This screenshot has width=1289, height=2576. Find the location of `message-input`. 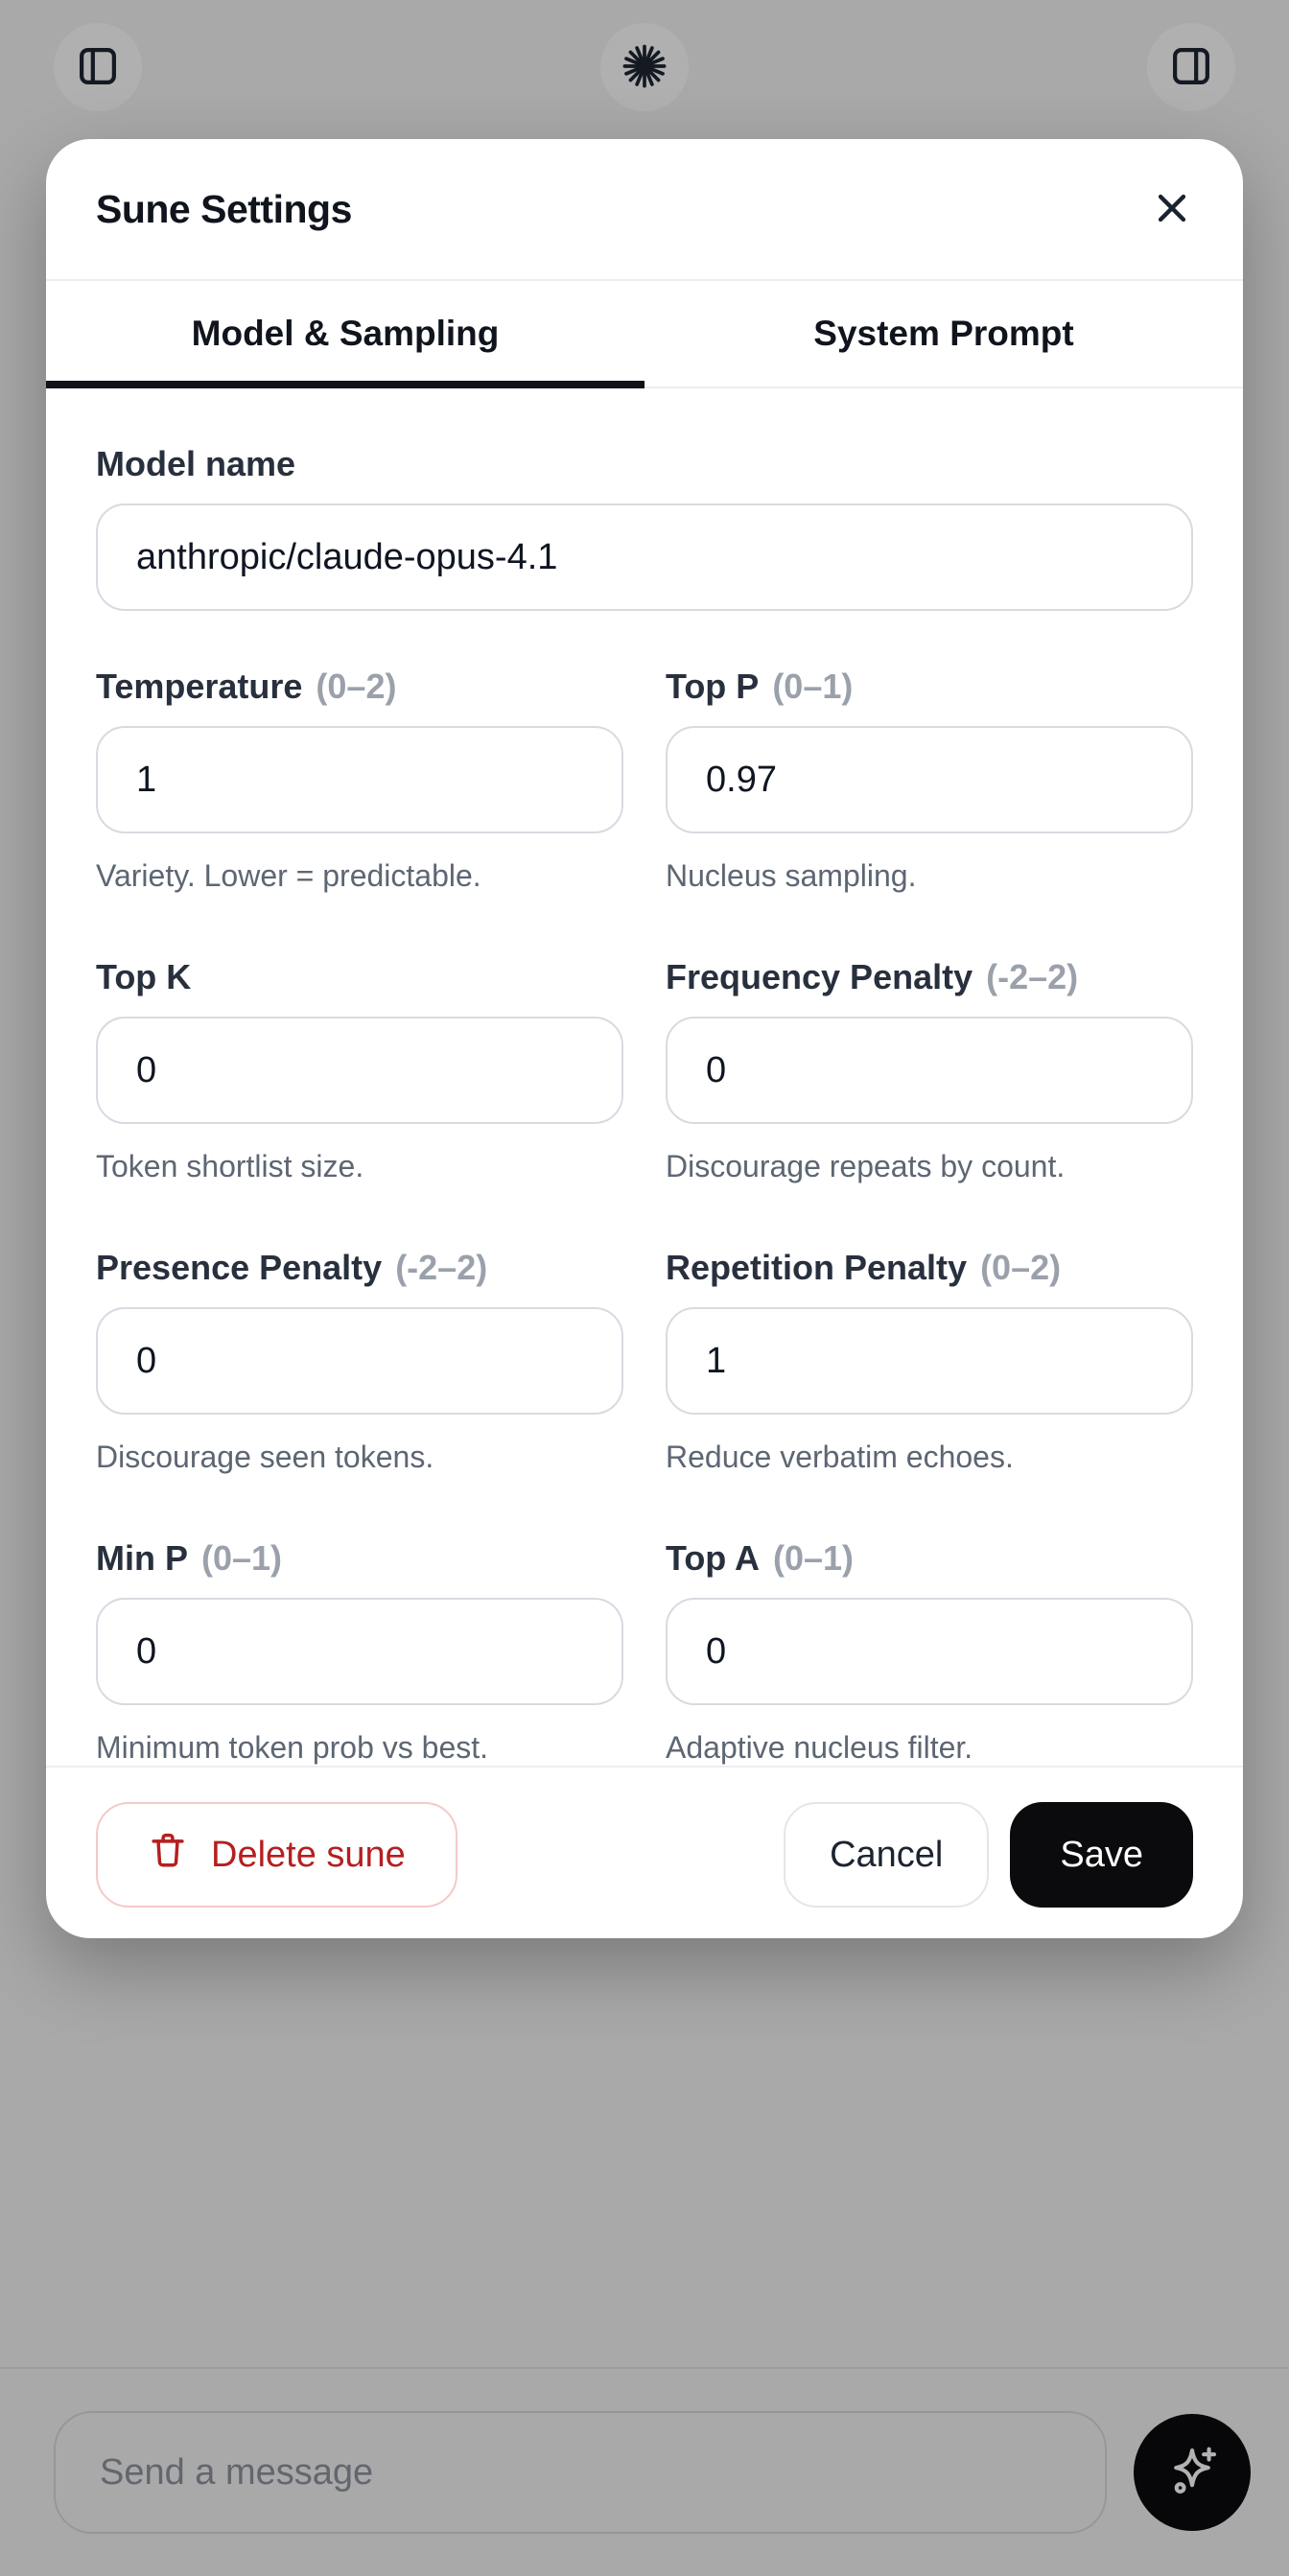

message-input is located at coordinates (580, 2472).